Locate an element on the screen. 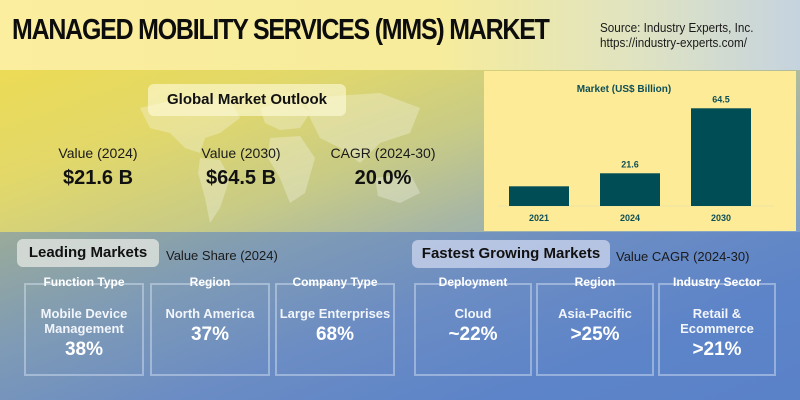  fastest-box-deployment: Deployment Cloud ~22% is located at coordinates (473, 325).